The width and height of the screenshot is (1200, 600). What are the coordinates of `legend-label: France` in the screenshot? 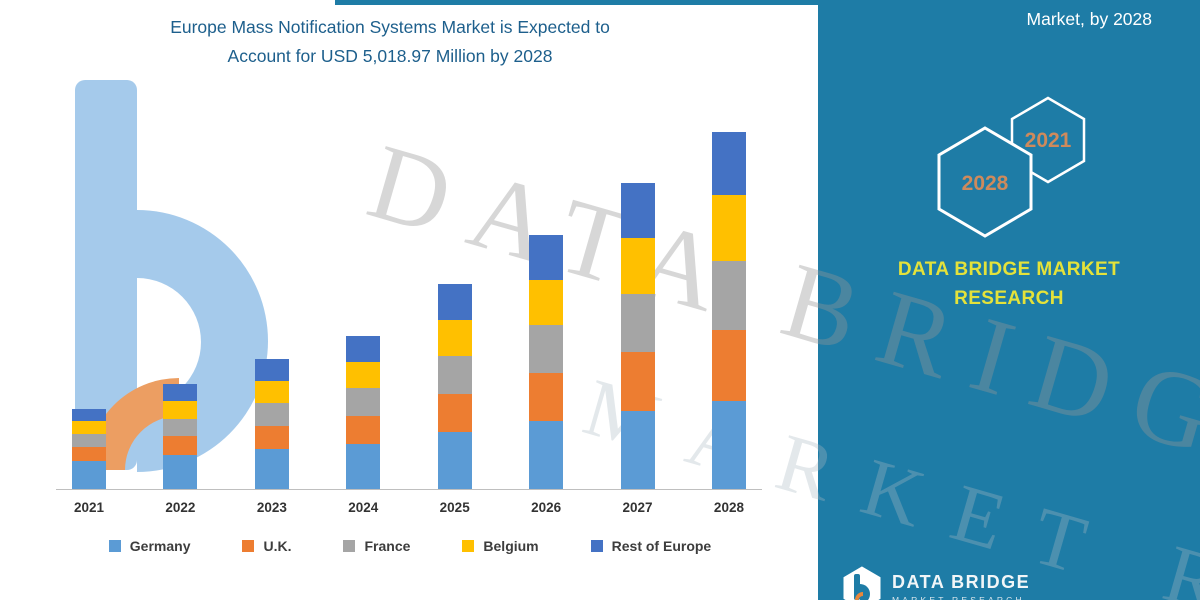 It's located at (387, 546).